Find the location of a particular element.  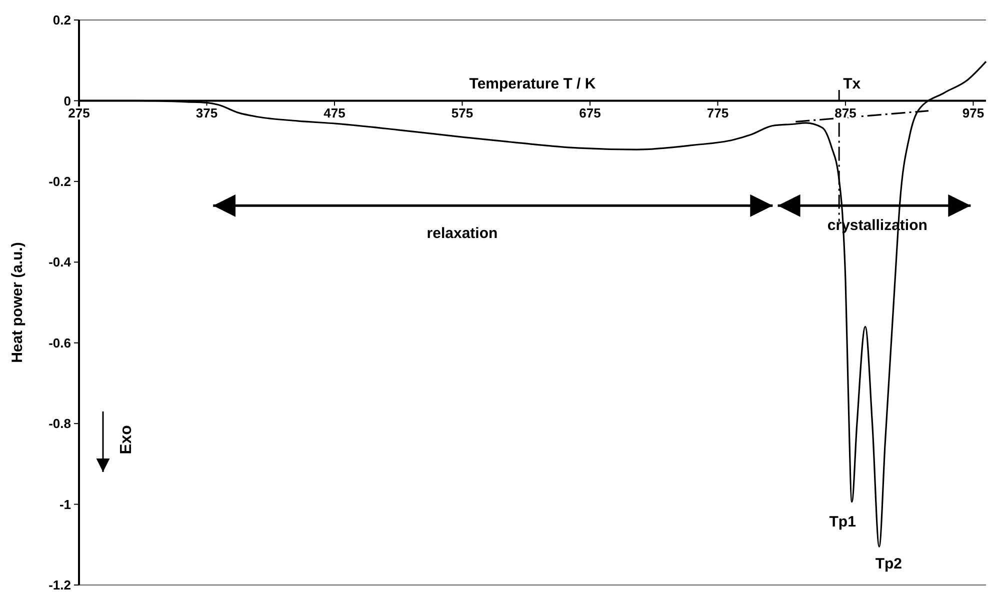

y-tick-label: -0.6 is located at coordinates (59, 342).